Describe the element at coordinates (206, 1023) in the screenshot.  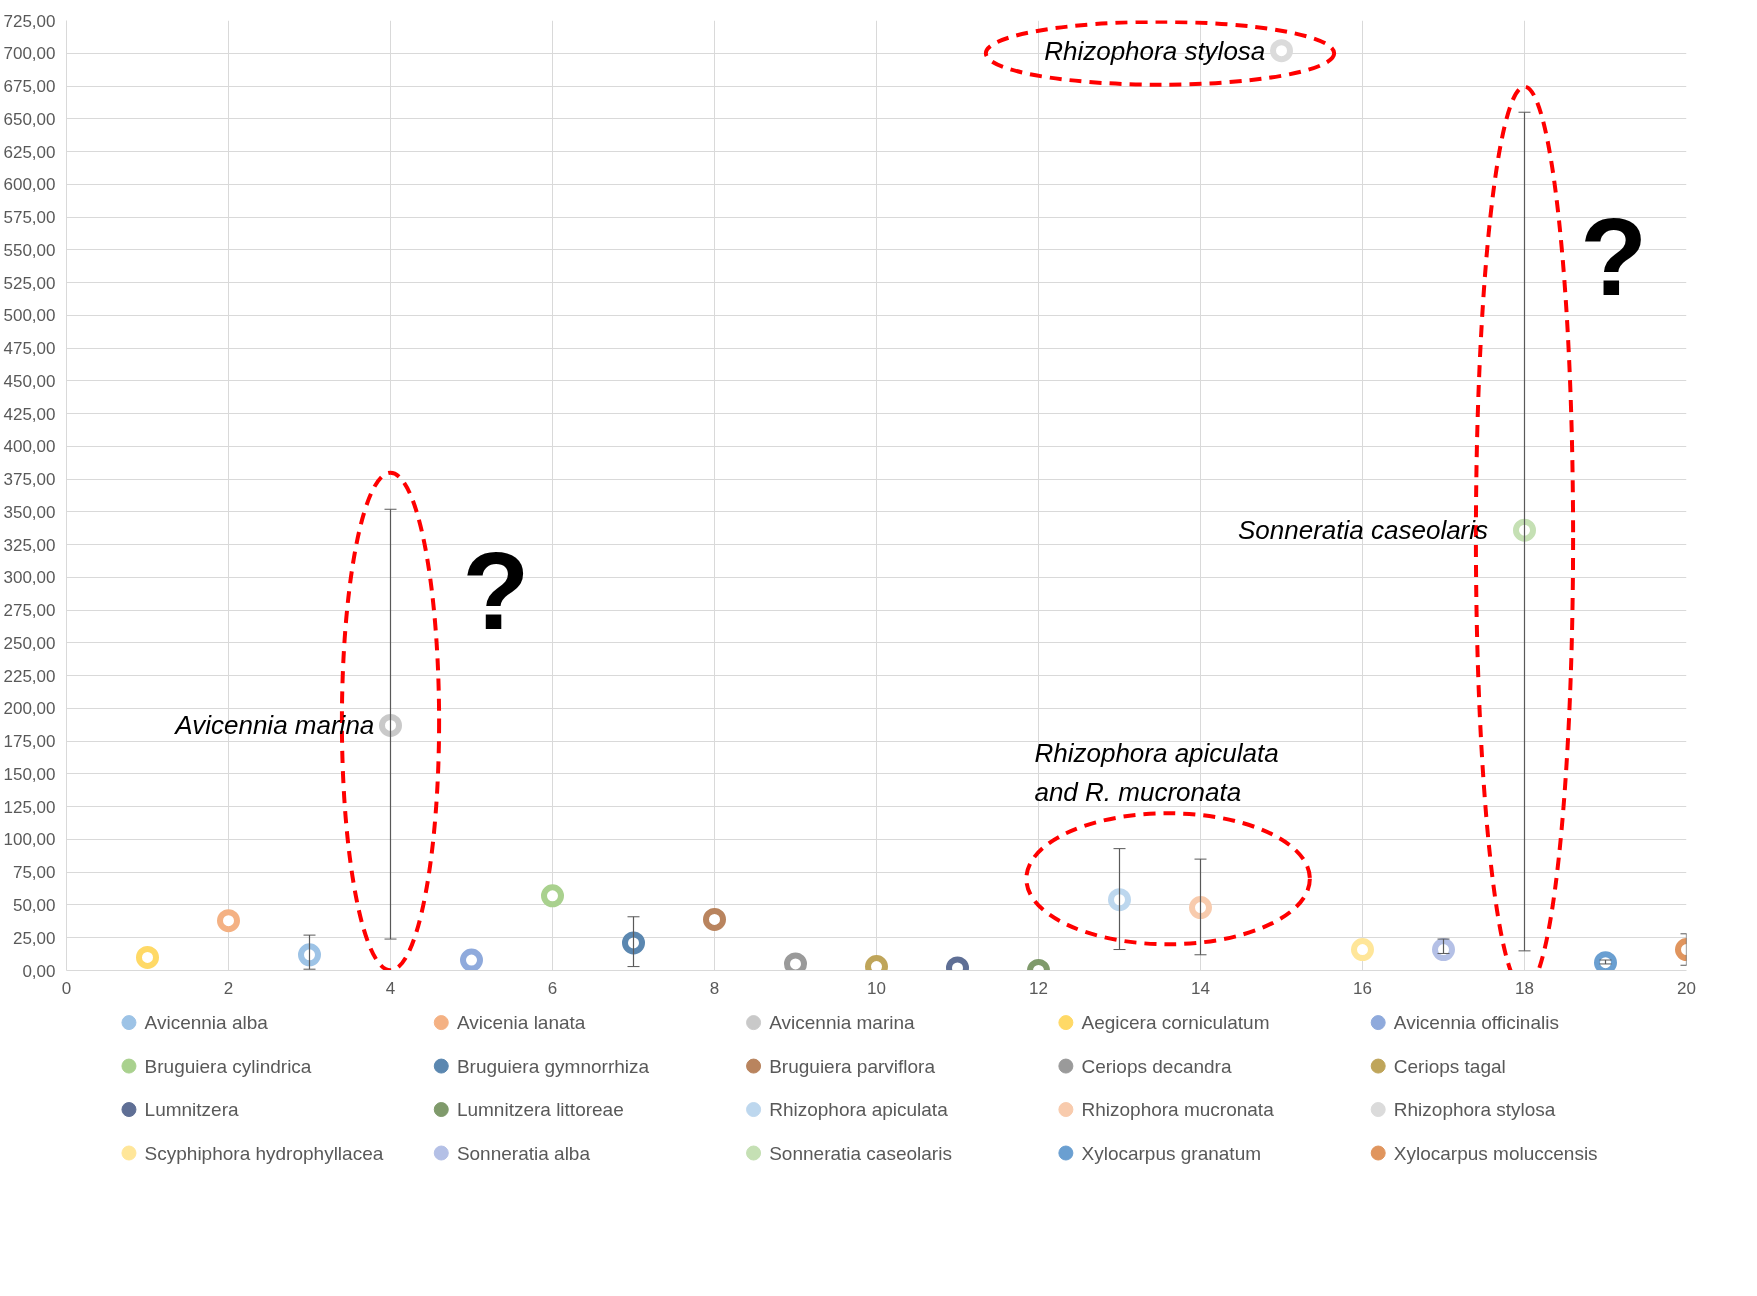
I see `legend-label: Avicennia alba` at that location.